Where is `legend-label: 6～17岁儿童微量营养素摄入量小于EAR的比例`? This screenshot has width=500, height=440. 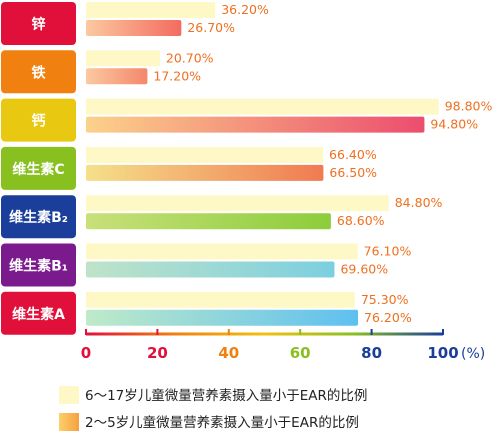
legend-label: 6～17岁儿童微量营养素摄入量小于EAR的比例 is located at coordinates (226, 395).